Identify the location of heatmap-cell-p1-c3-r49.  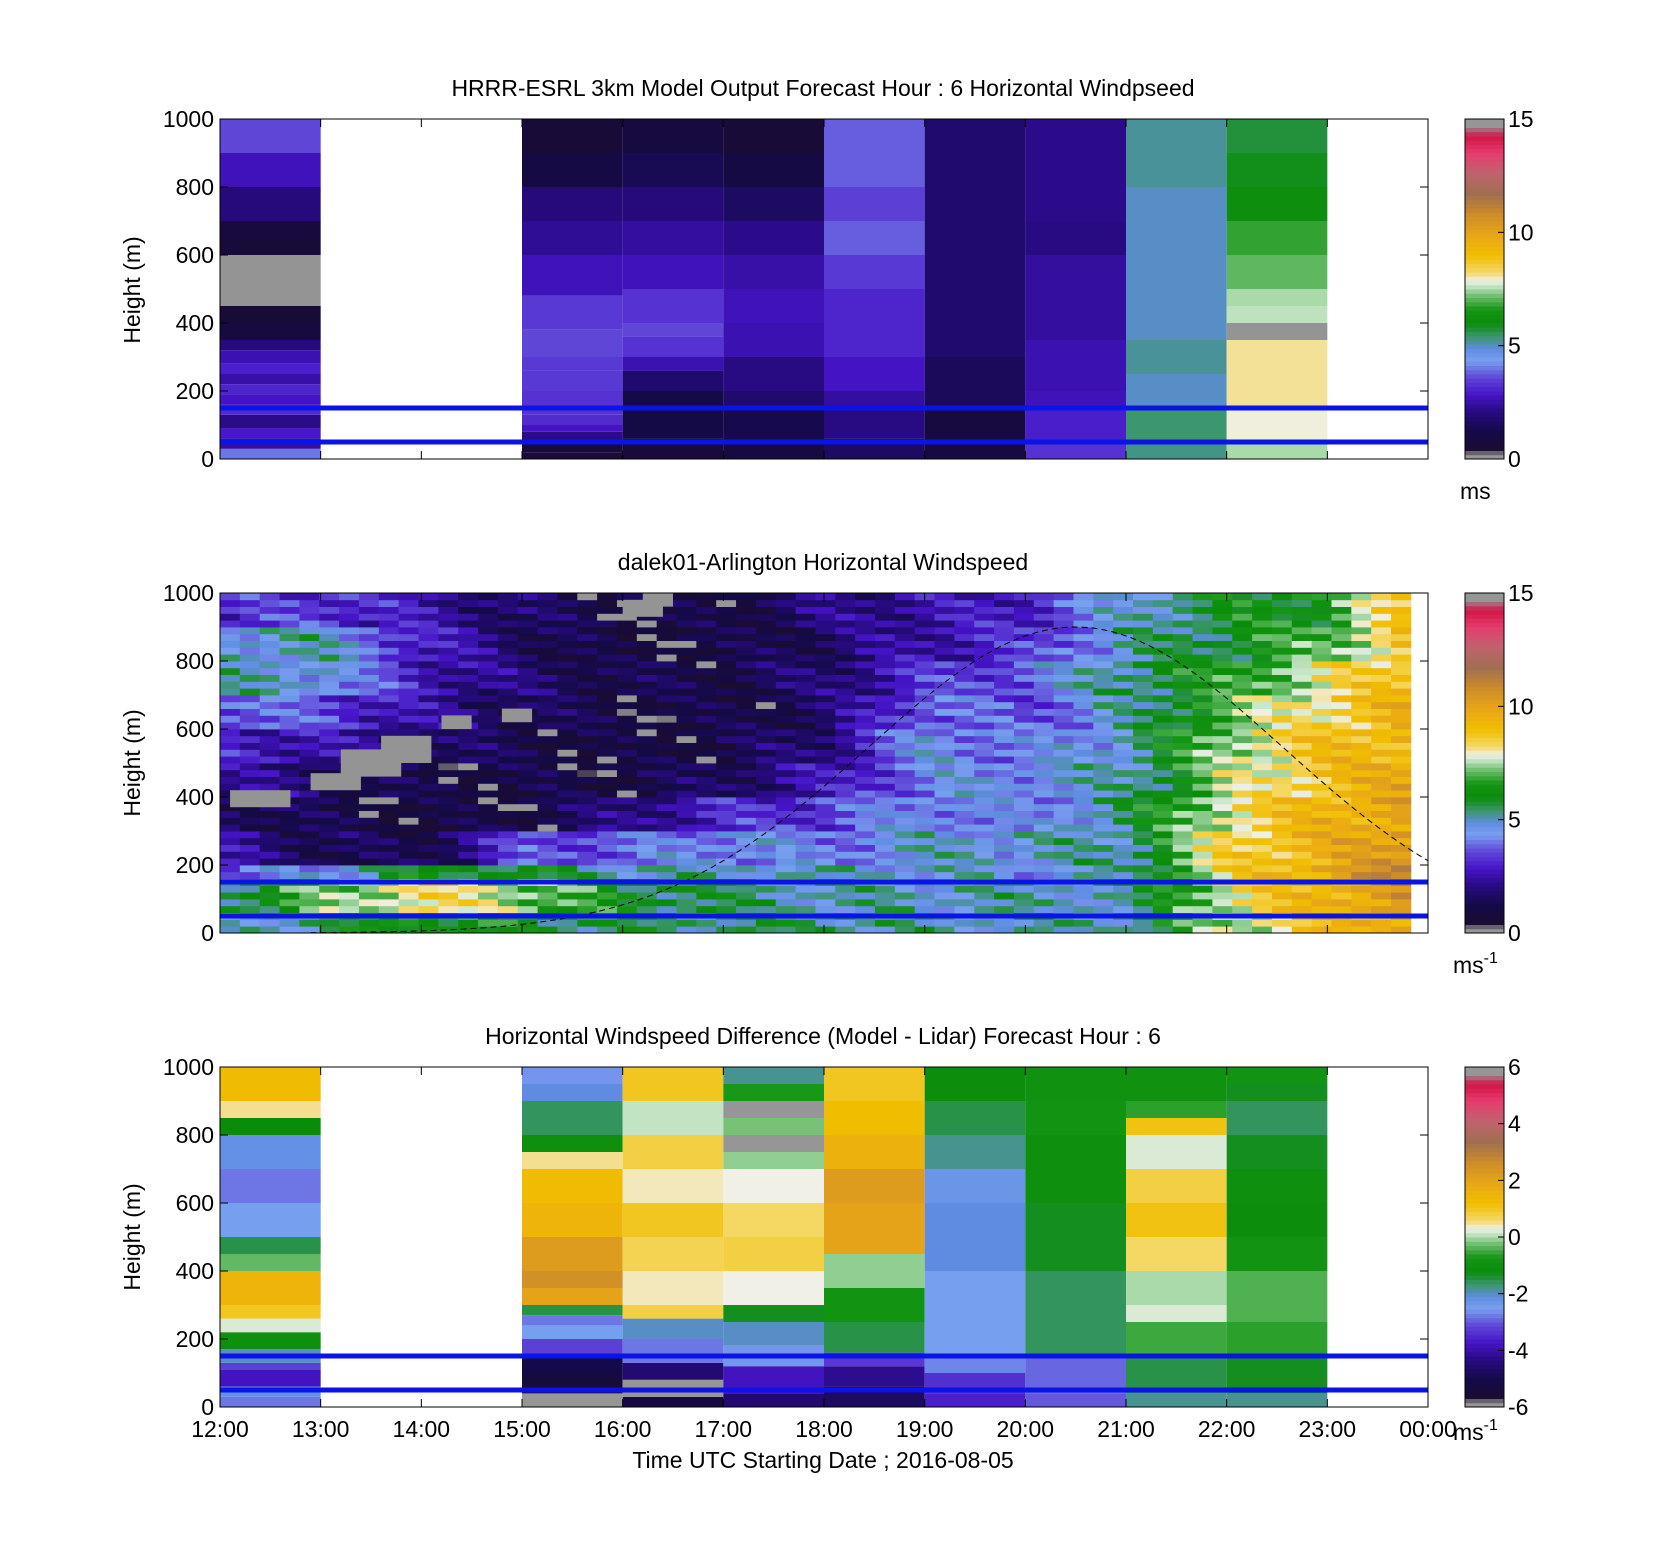
(289, 597).